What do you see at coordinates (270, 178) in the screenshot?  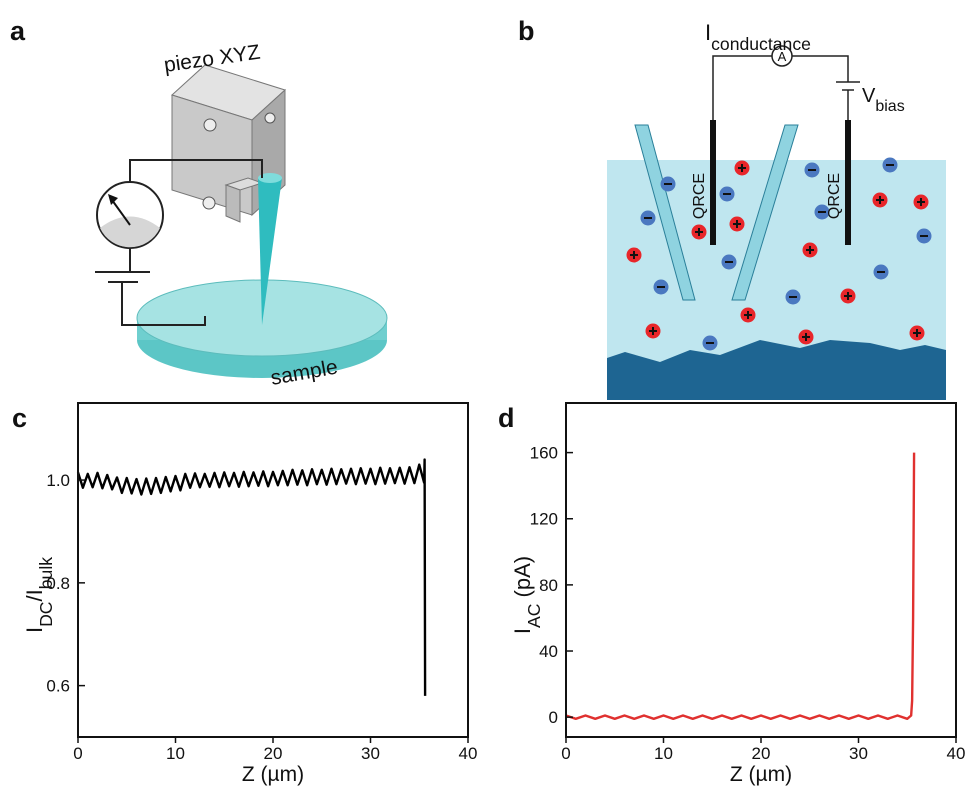 I see `pipette-top` at bounding box center [270, 178].